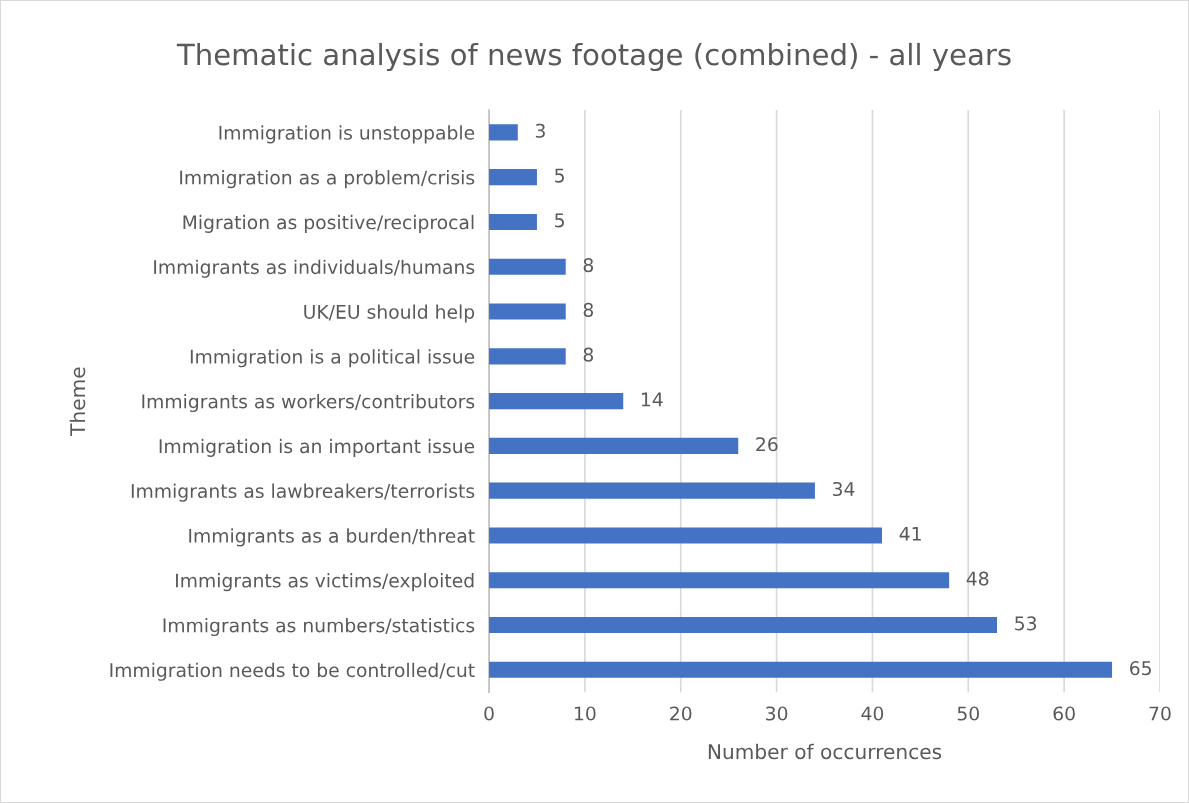  I want to click on y-tick-label: Immigrants as lawbreakers/terrorists, so click(303, 492).